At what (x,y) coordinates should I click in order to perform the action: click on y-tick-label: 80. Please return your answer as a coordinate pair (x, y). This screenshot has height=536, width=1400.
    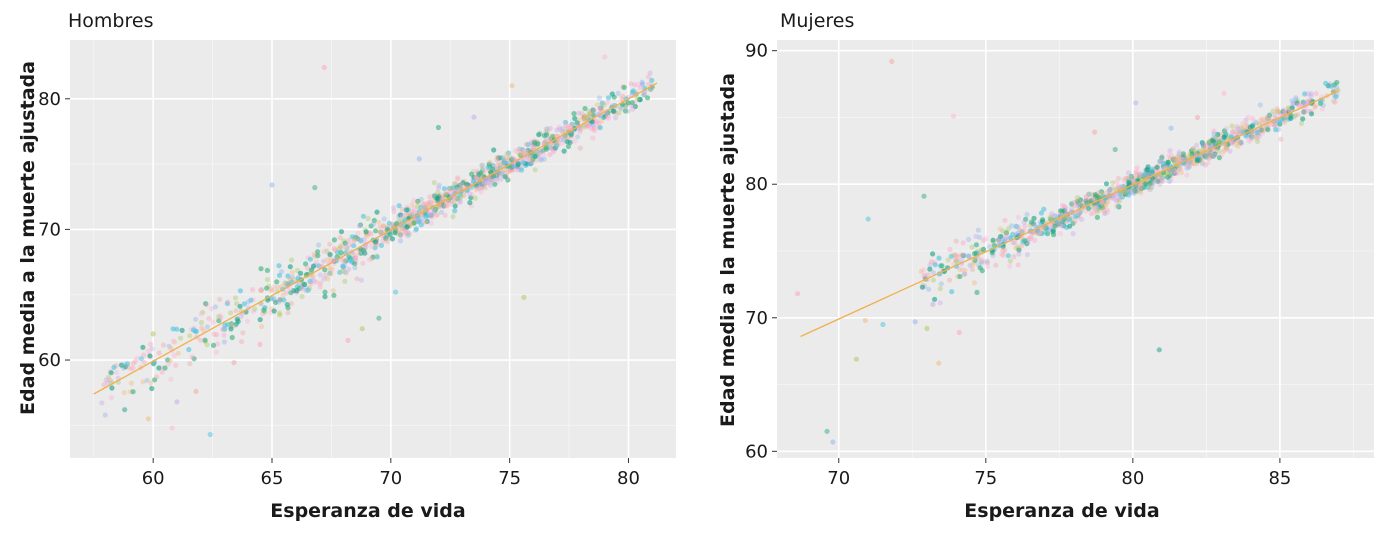
    Looking at the image, I should click on (756, 184).